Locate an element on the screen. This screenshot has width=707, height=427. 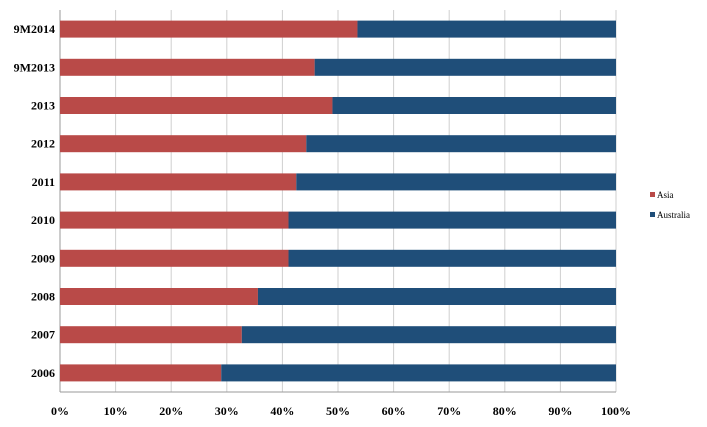
legend-swatch-asia is located at coordinates (652, 194).